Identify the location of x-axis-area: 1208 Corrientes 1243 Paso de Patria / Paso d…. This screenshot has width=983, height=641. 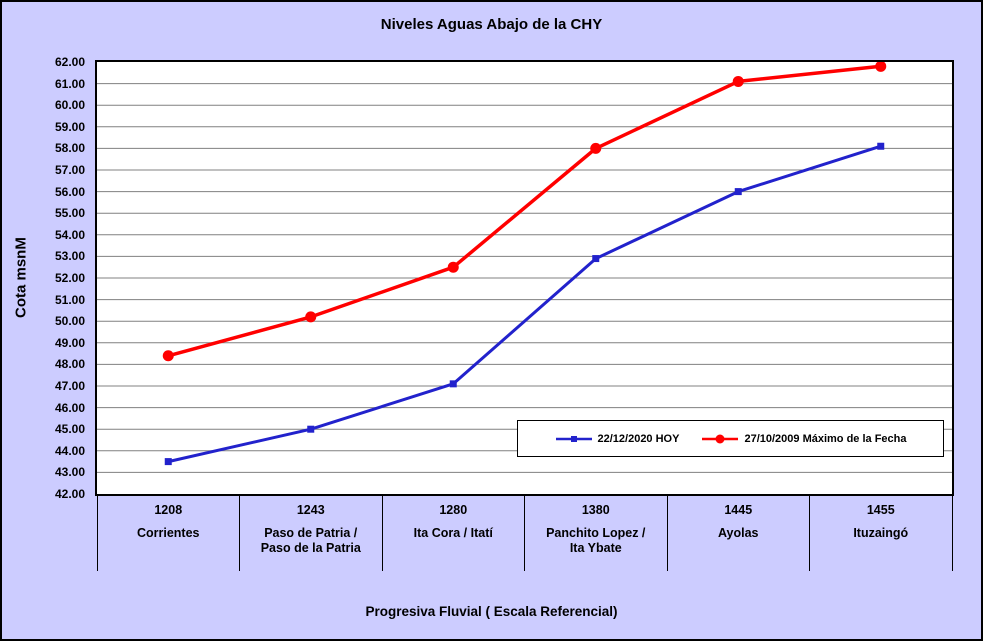
(524, 535).